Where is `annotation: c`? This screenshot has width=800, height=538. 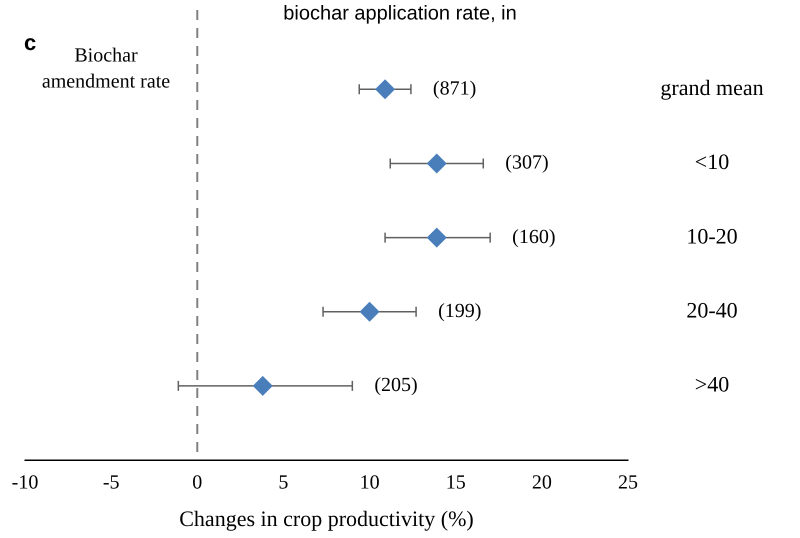
annotation: c is located at coordinates (30, 43).